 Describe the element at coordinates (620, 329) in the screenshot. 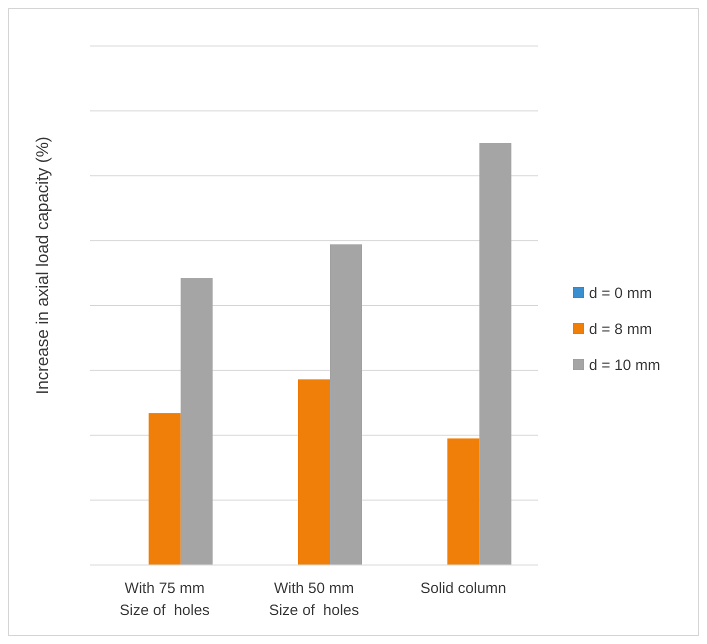

I see `legend-label: d = 8 mm` at that location.